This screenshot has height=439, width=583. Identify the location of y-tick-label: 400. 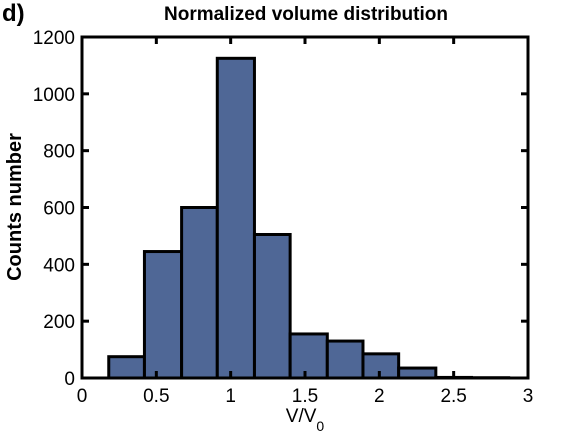
(59, 265).